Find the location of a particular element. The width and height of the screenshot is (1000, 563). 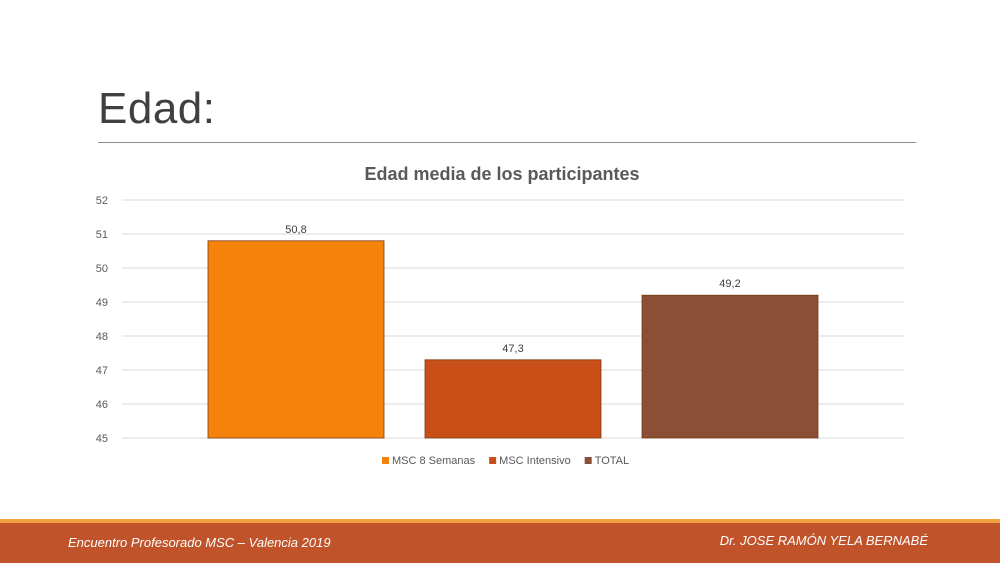

legend-entry: TOTAL is located at coordinates (612, 461).